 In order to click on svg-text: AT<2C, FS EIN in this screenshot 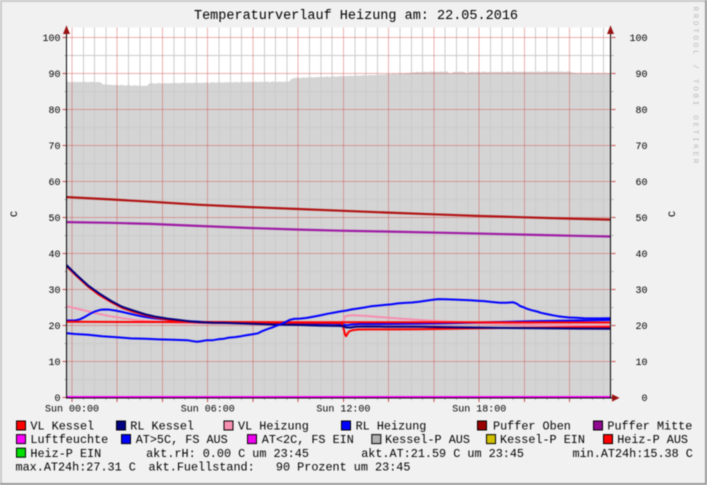, I will do `click(308, 440)`.